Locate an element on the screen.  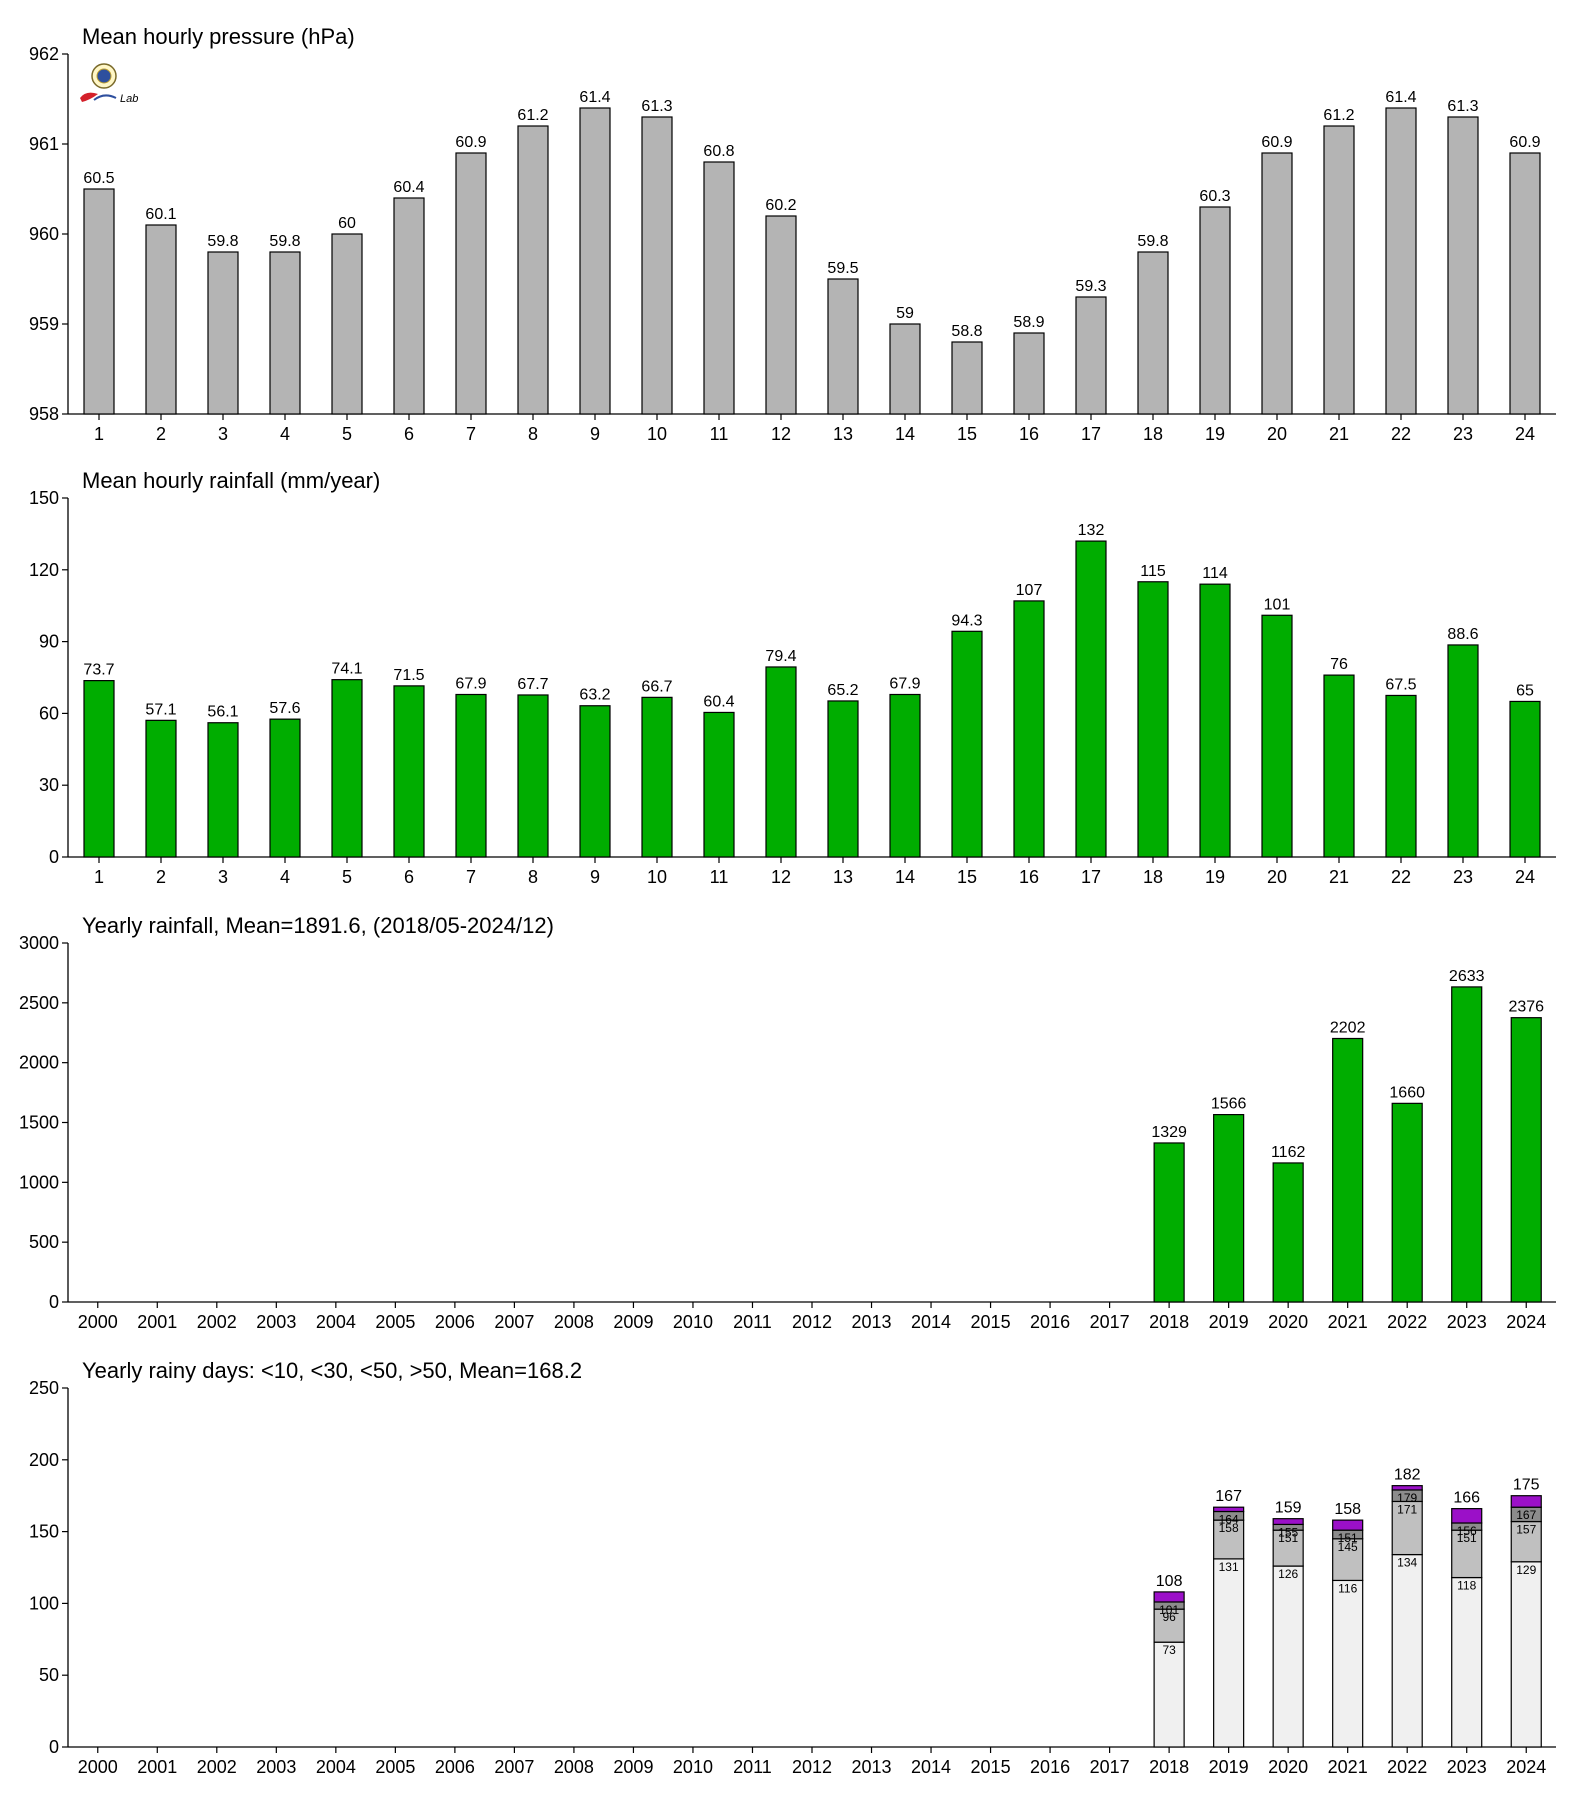
segment-value-label: 73 is located at coordinates (1169, 1650).